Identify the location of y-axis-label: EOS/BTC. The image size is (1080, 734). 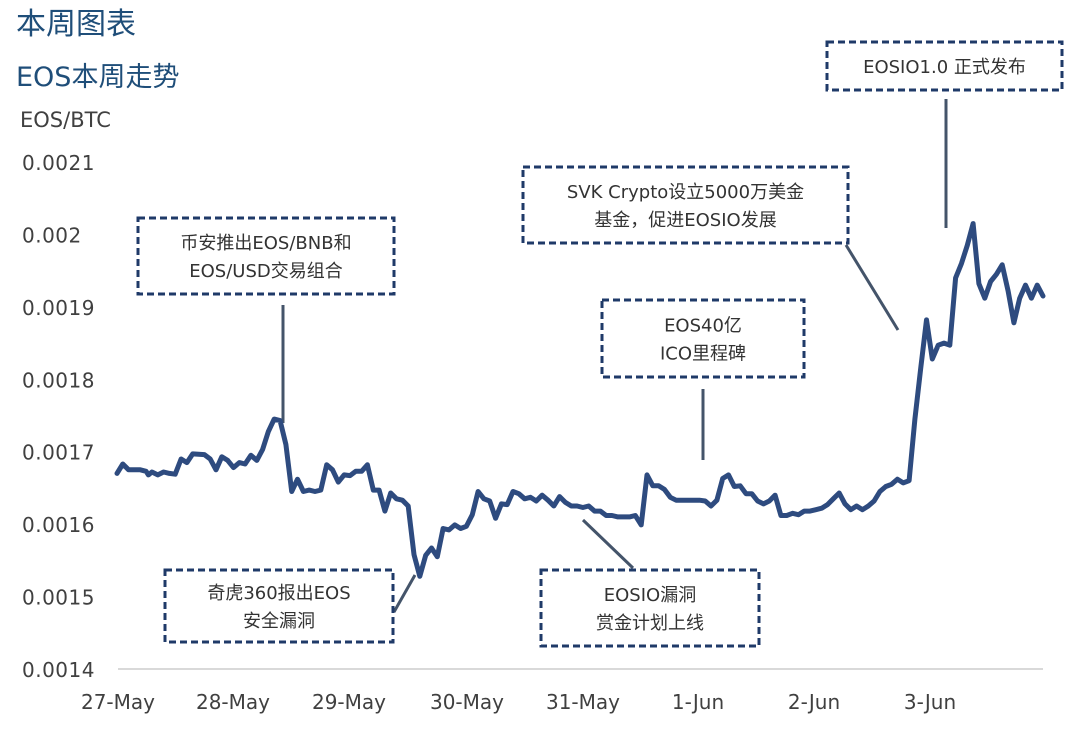
(65, 120).